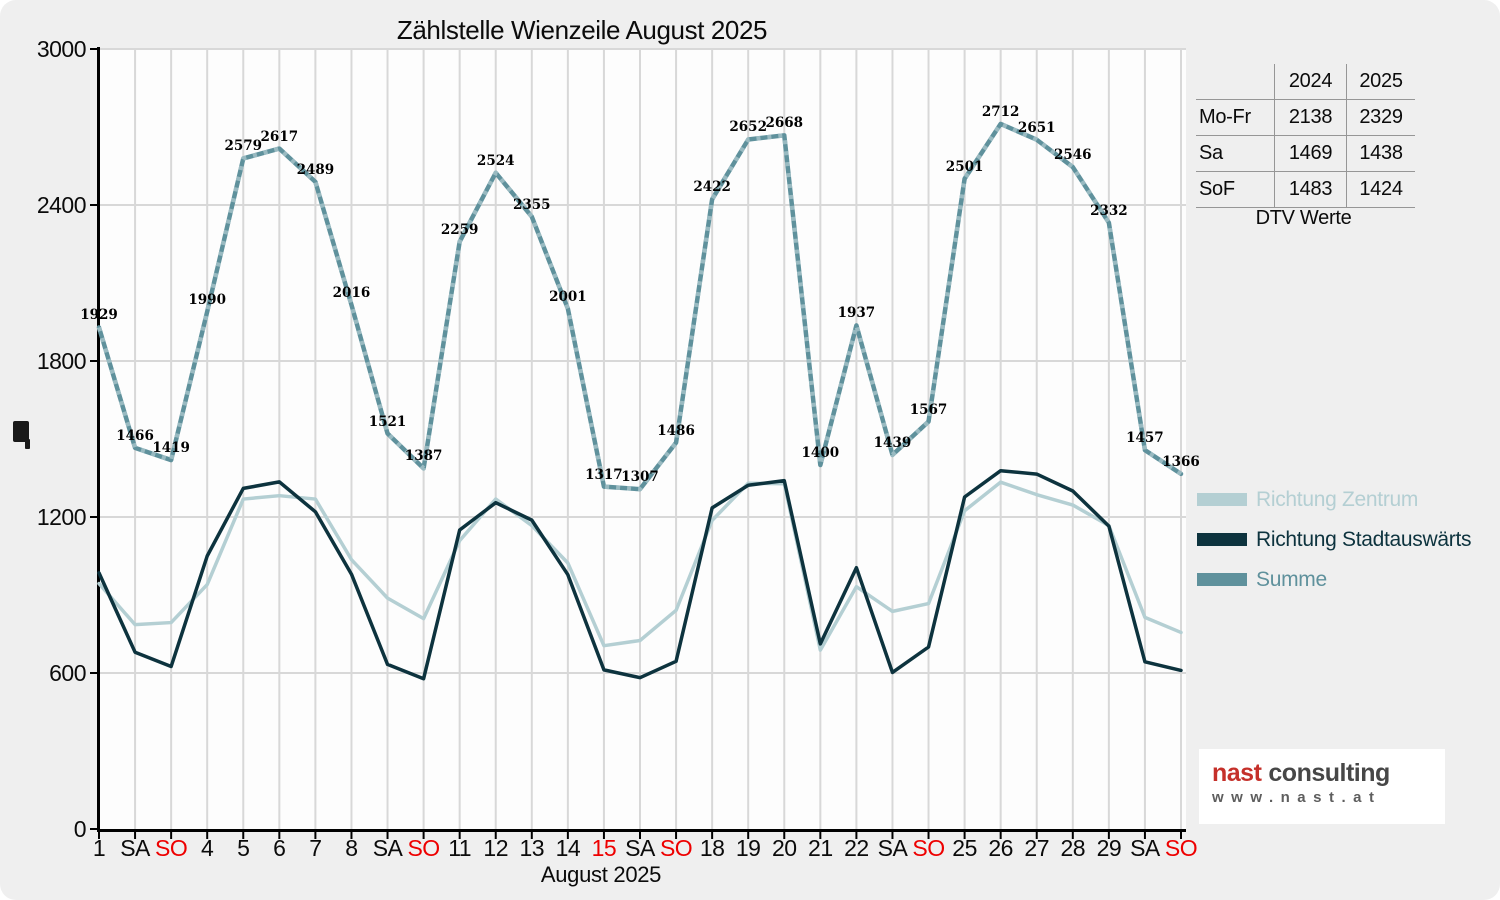  I want to click on legend-label-zentrum: Richtung Zentrum, so click(1337, 499).